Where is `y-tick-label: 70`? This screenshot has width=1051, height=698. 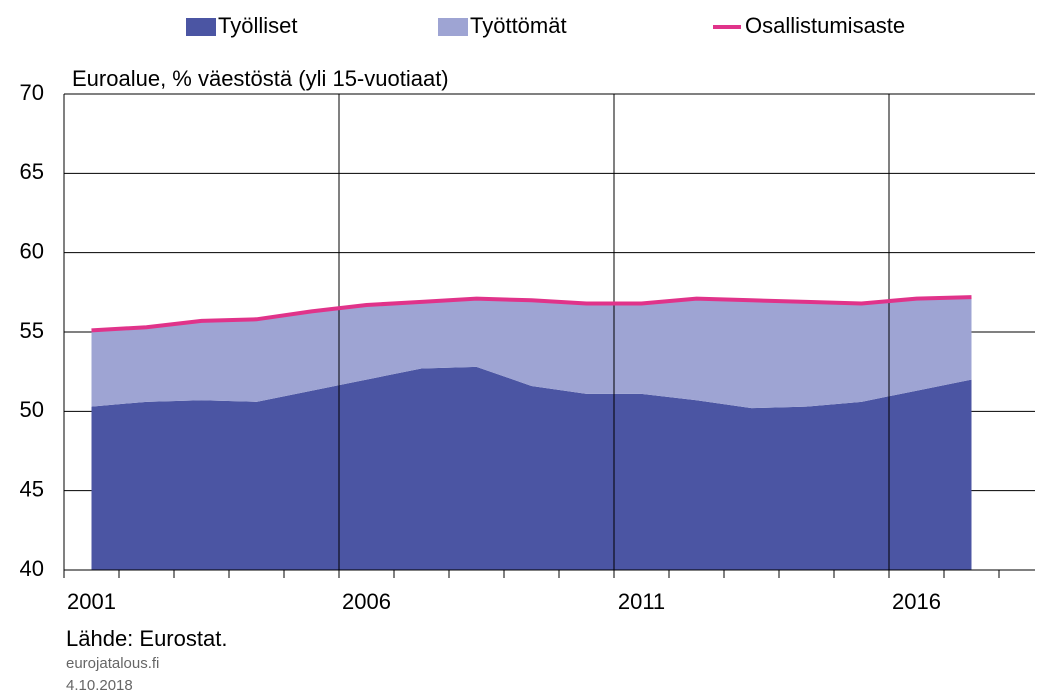 y-tick-label: 70 is located at coordinates (32, 92).